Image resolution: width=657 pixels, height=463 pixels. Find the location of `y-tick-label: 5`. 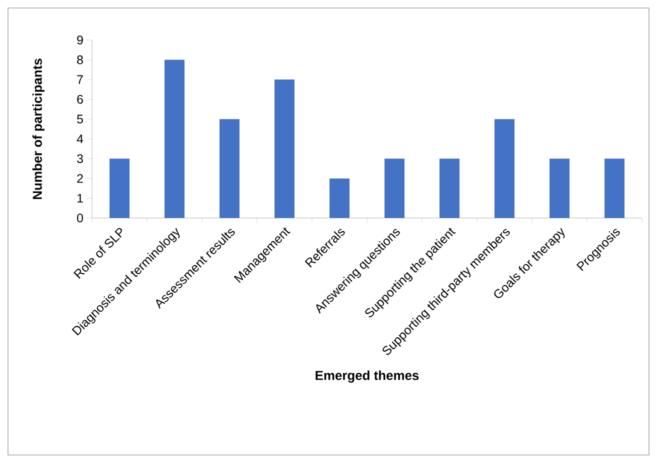

y-tick-label: 5 is located at coordinates (80, 119).